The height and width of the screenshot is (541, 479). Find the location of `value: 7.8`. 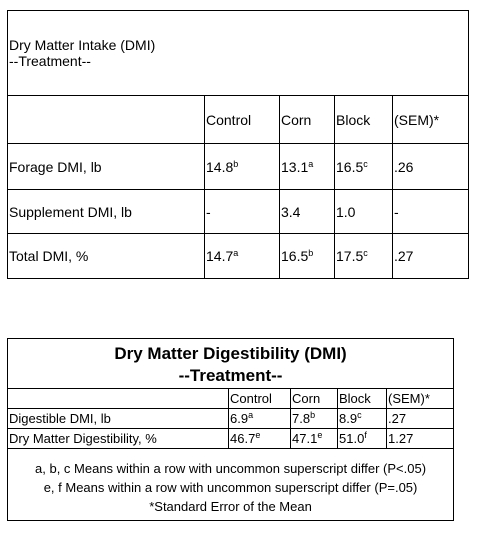

value: 7.8 is located at coordinates (301, 418).